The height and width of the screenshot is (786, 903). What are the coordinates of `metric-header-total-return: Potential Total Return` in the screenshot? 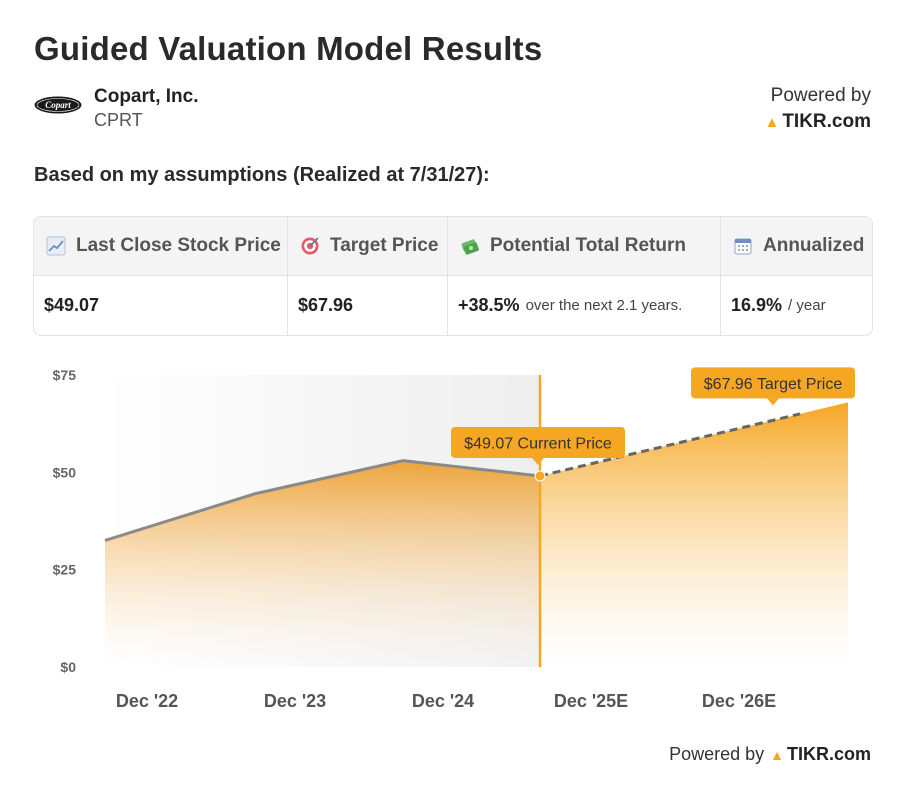 It's located at (584, 246).